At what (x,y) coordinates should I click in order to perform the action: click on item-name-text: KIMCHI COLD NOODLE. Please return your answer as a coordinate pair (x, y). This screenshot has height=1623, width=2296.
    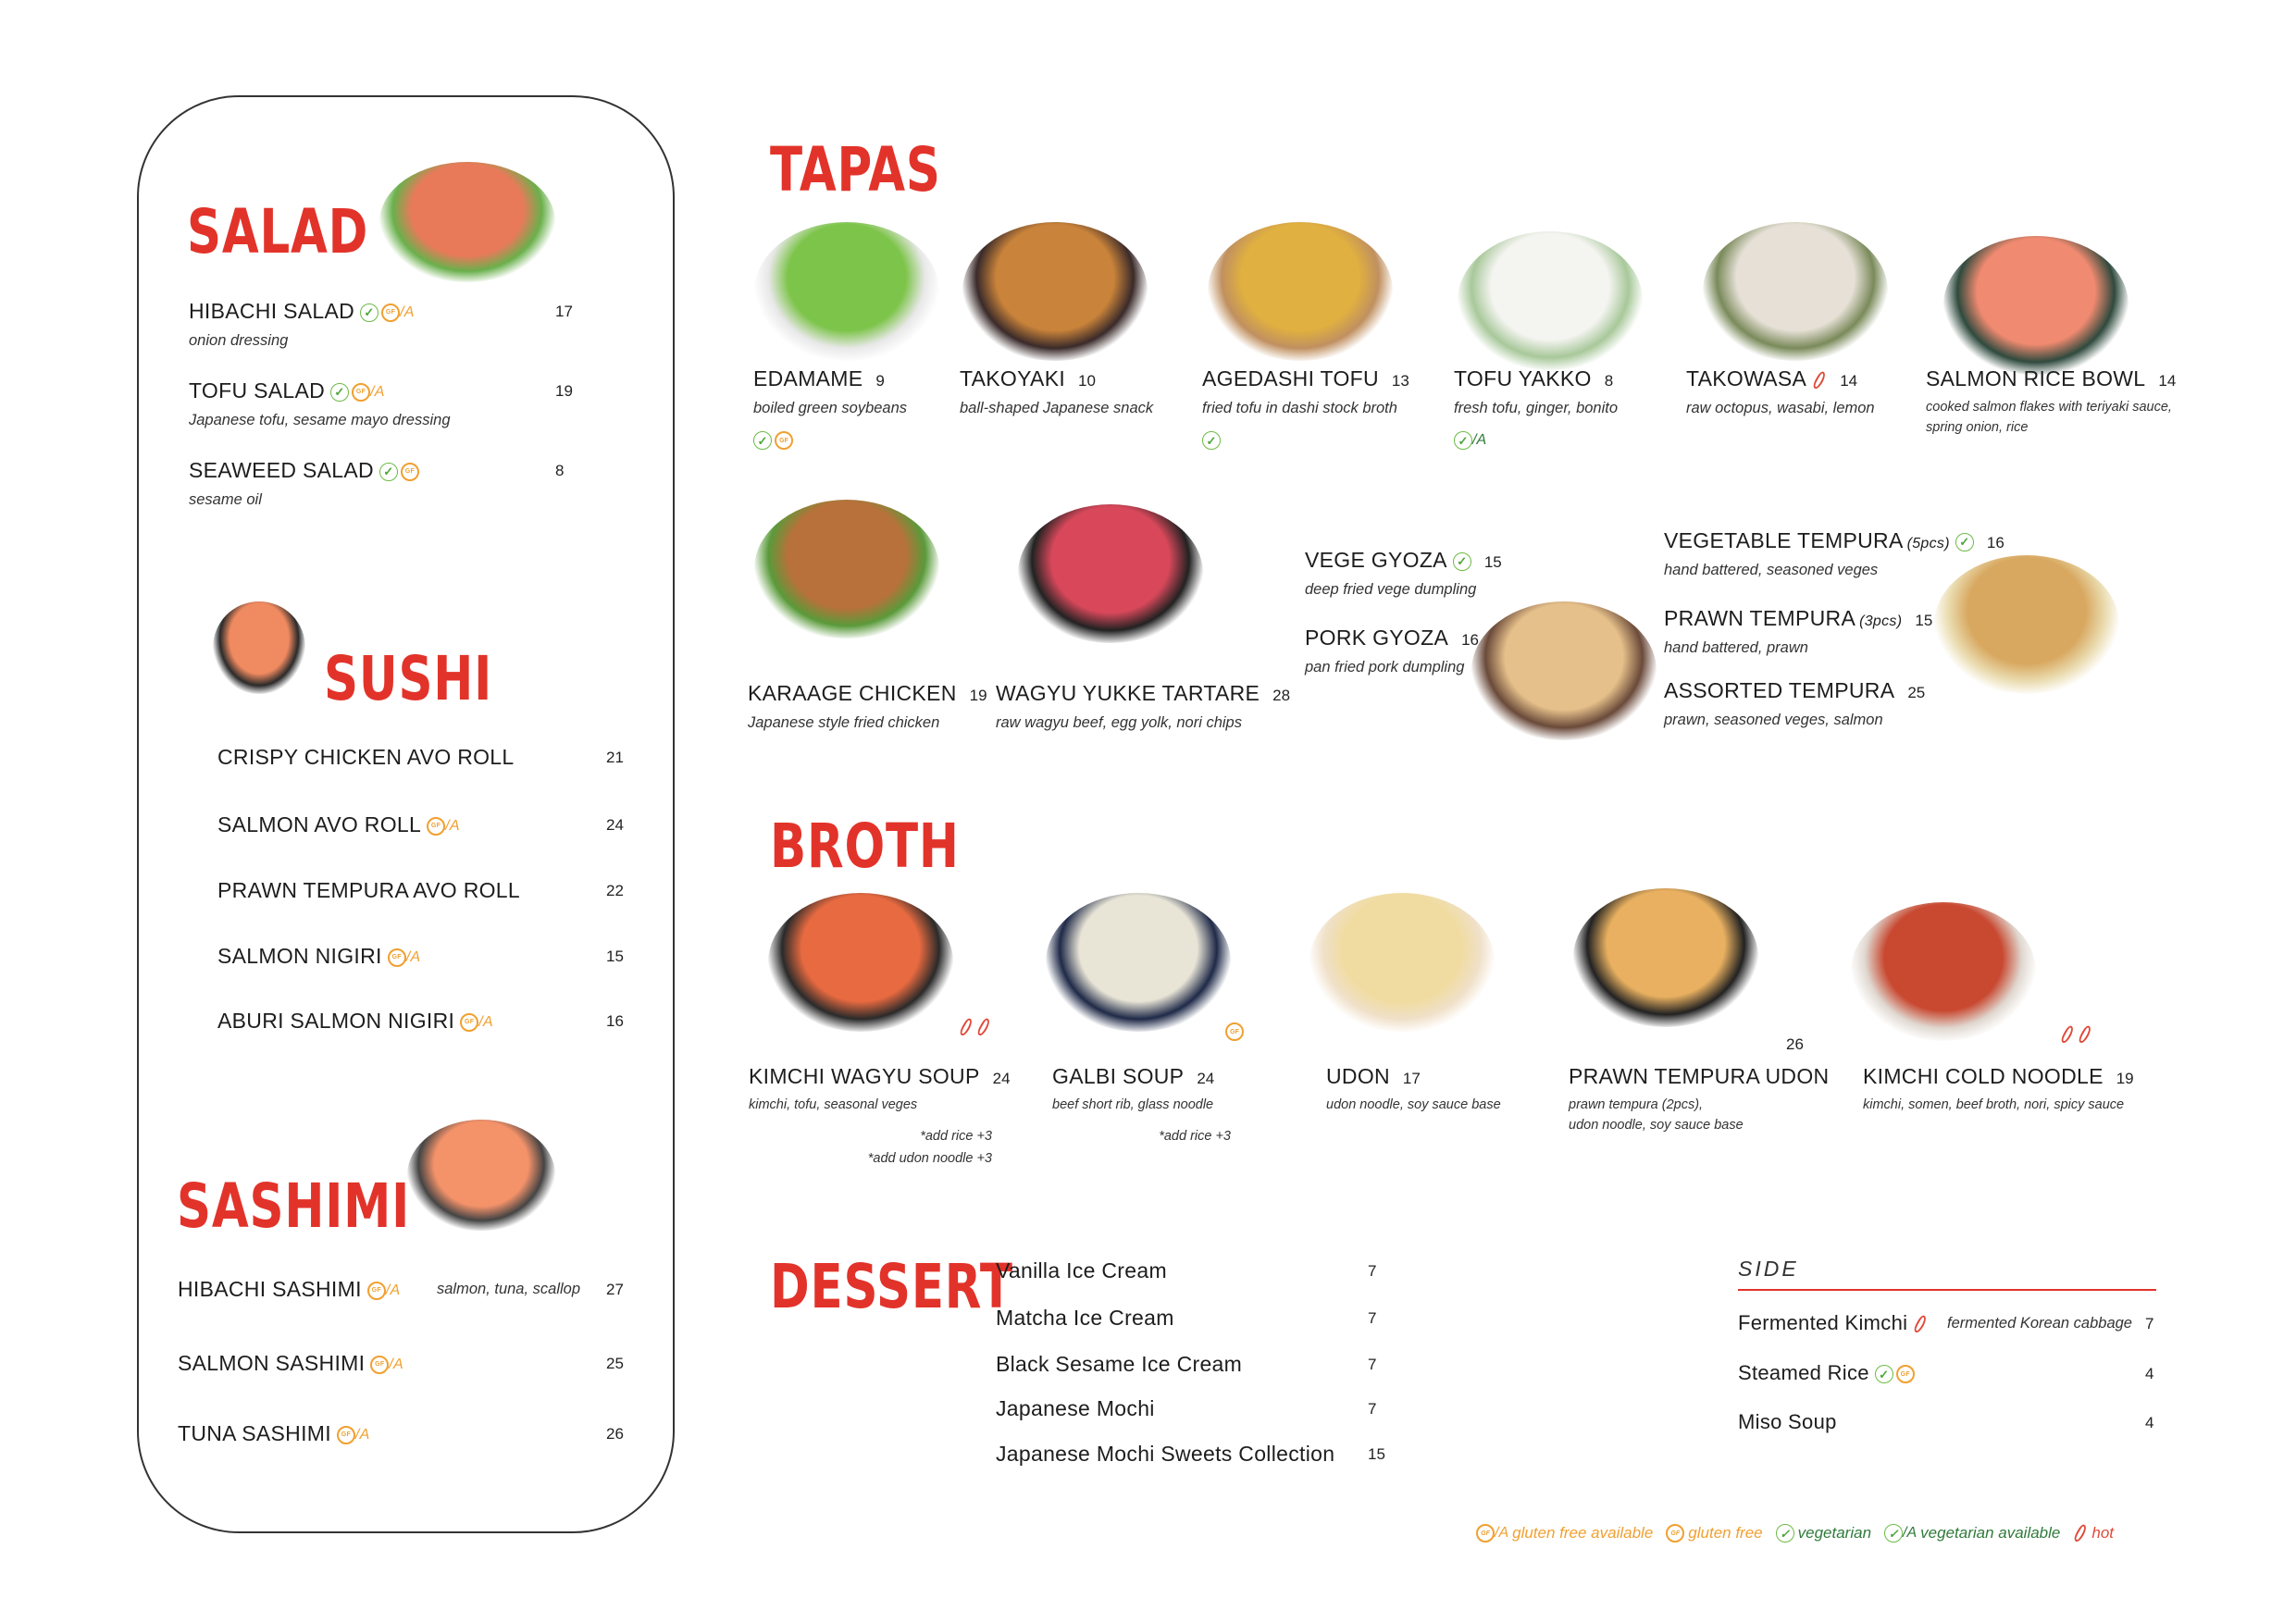
    Looking at the image, I should click on (1984, 1076).